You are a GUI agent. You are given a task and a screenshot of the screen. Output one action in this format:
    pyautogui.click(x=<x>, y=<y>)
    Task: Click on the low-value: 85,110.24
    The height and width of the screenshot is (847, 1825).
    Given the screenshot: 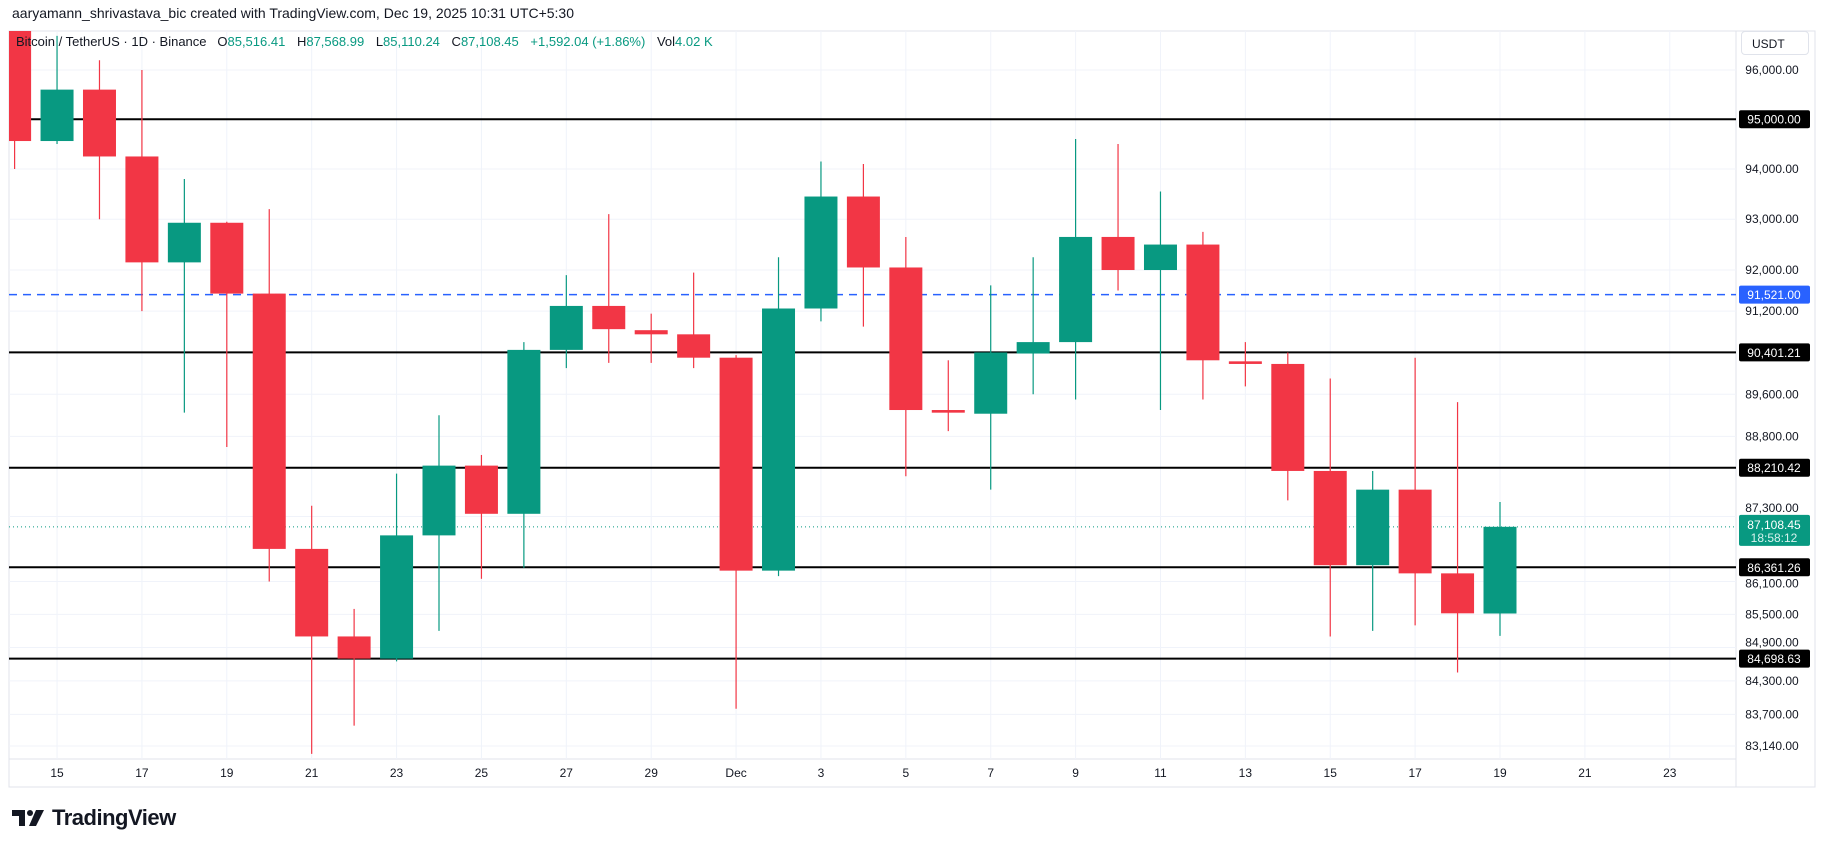 What is the action you would take?
    pyautogui.click(x=411, y=41)
    